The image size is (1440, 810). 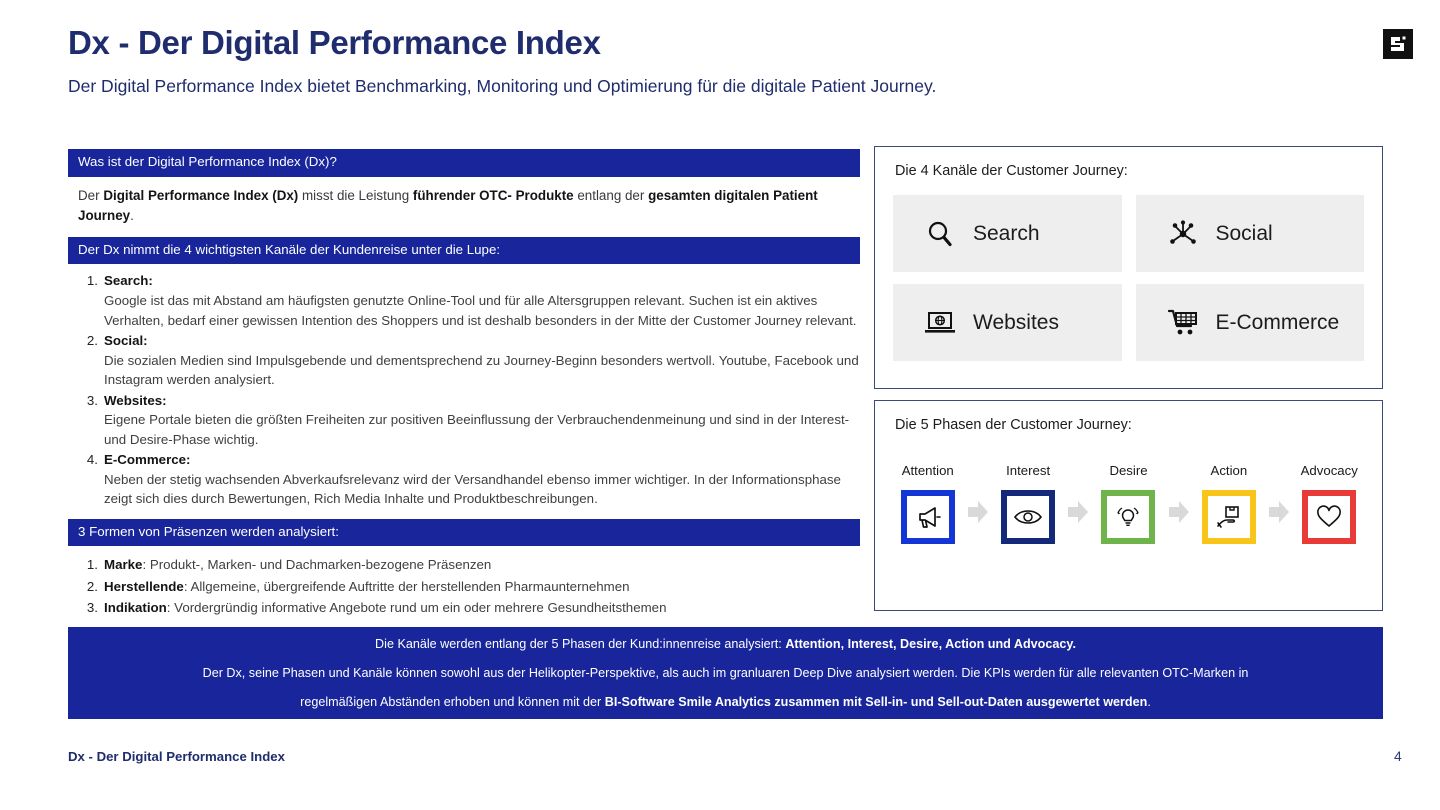 What do you see at coordinates (355, 195) in the screenshot?
I see `def-mid-1: misst die Leistung` at bounding box center [355, 195].